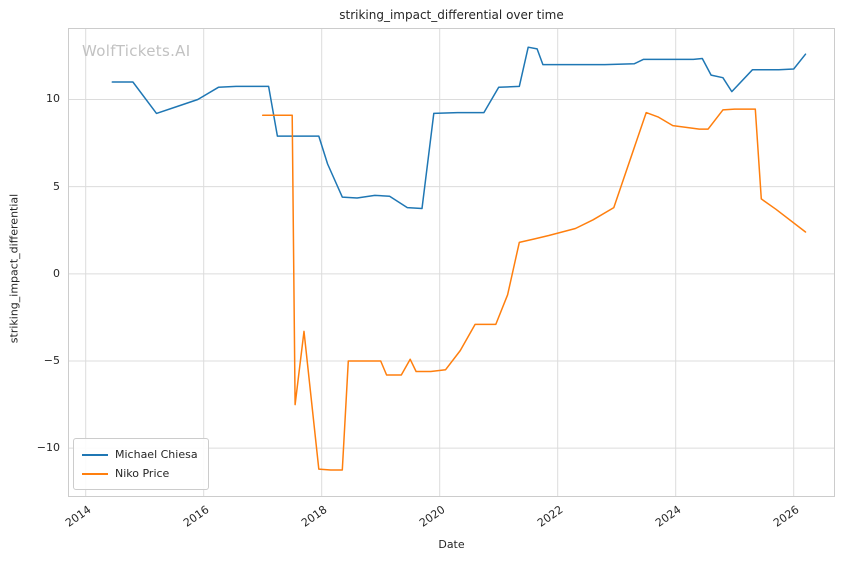 This screenshot has width=850, height=561. Describe the element at coordinates (451, 544) in the screenshot. I see `x-axis-label: Date` at that location.